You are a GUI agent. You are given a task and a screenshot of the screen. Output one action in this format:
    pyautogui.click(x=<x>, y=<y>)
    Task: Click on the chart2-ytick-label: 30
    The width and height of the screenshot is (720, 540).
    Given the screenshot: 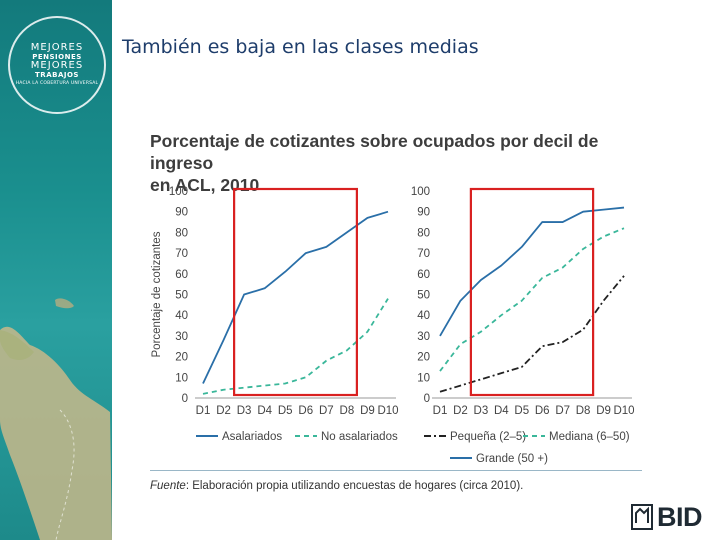 What is the action you would take?
    pyautogui.click(x=423, y=337)
    